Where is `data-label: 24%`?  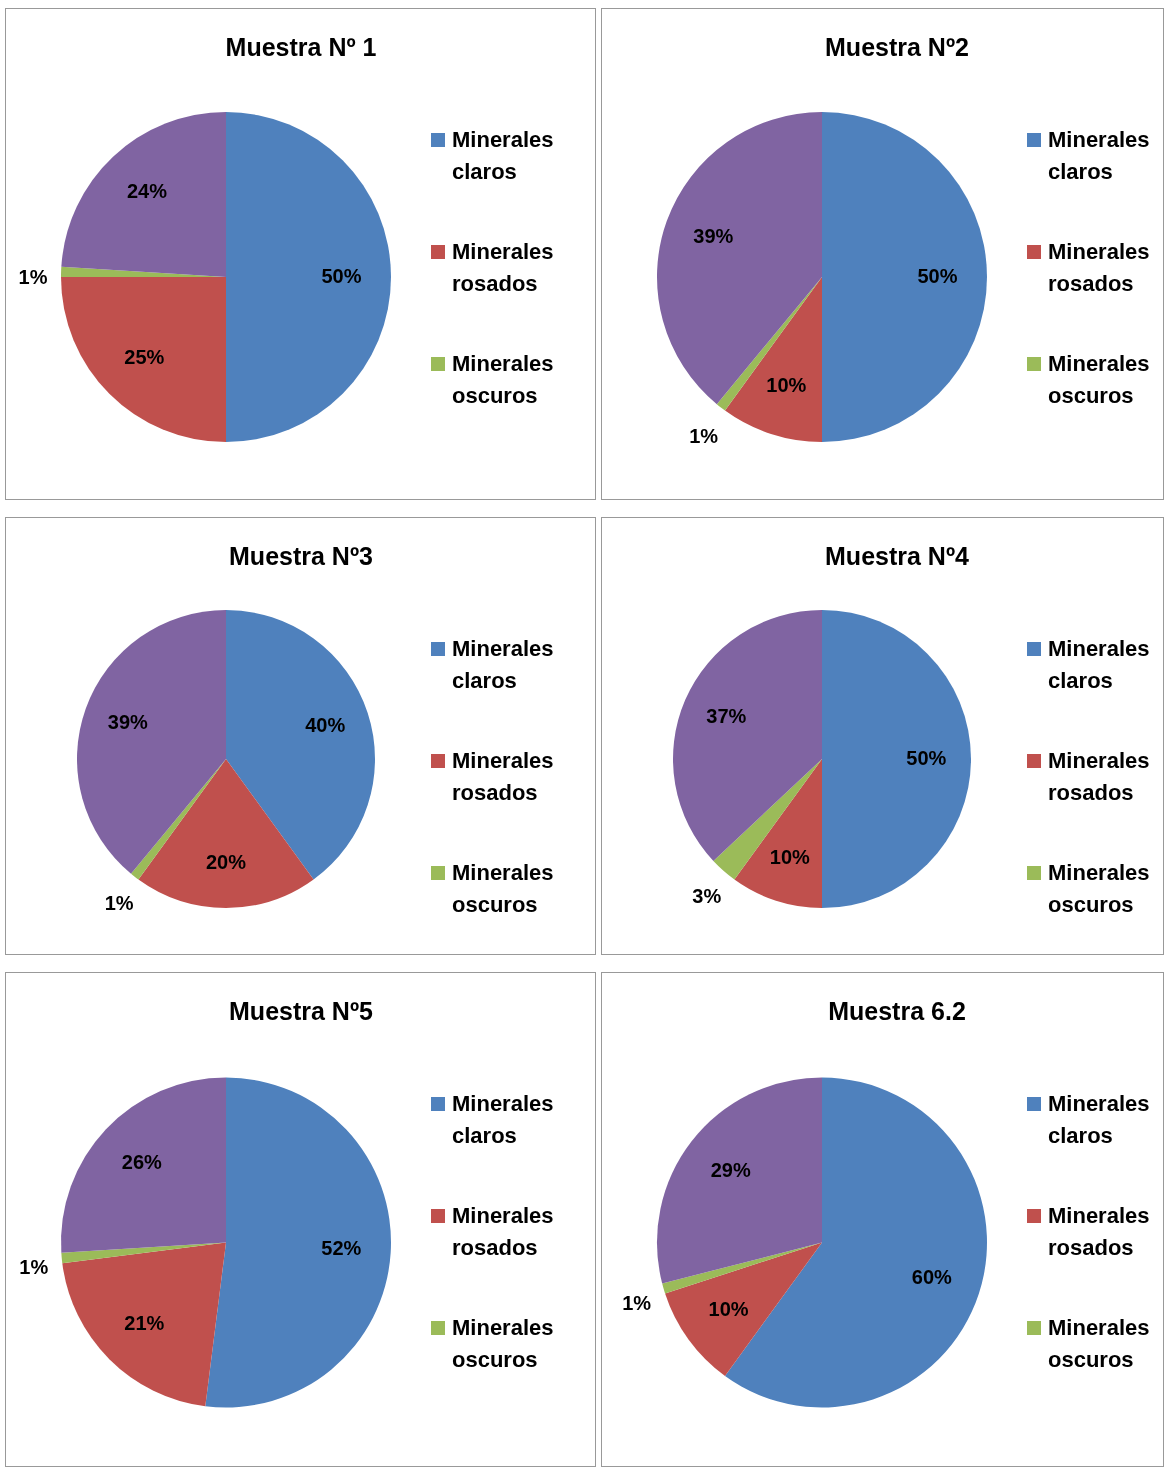 data-label: 24% is located at coordinates (147, 191).